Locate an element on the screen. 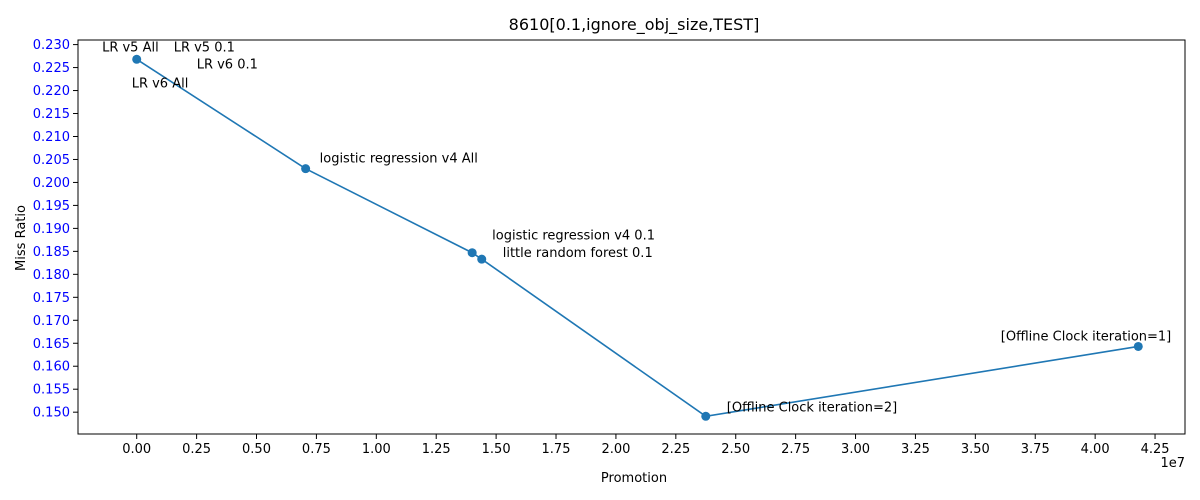  y-axis-label: Miss Ratio is located at coordinates (21, 238).